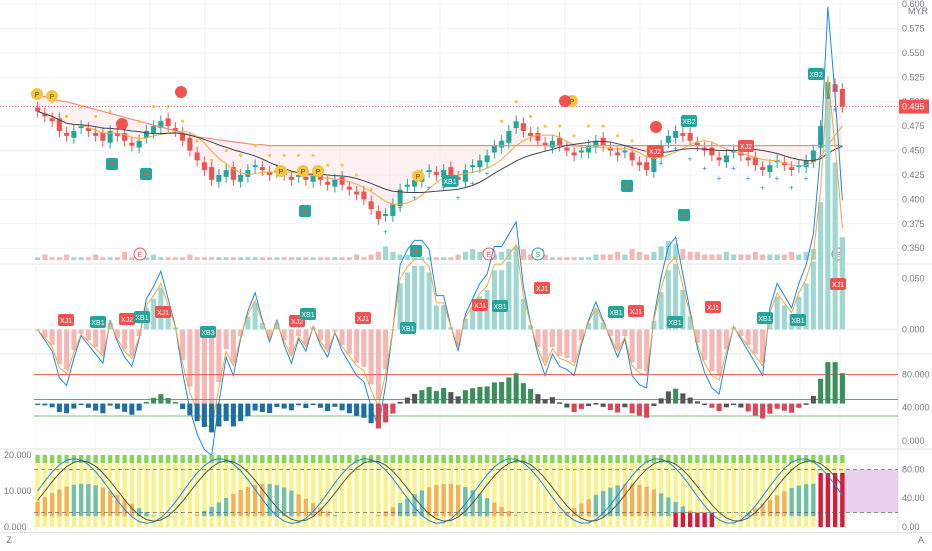  I want to click on stoch-red-bar, so click(683, 520).